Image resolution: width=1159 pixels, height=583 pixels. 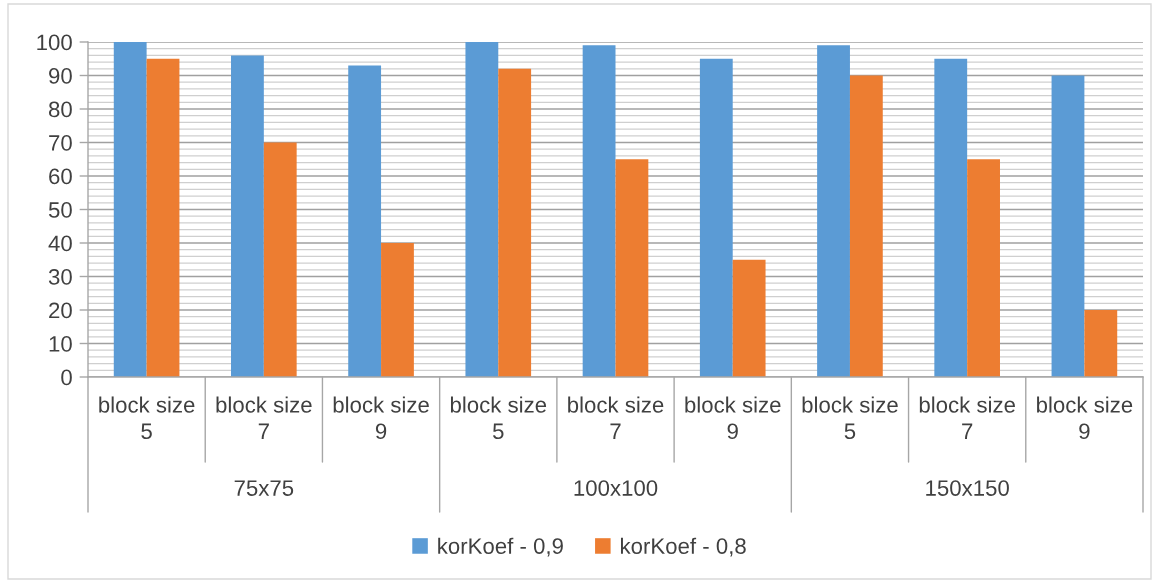 I want to click on legend-label: korKoef - 0,9, so click(x=500, y=547).